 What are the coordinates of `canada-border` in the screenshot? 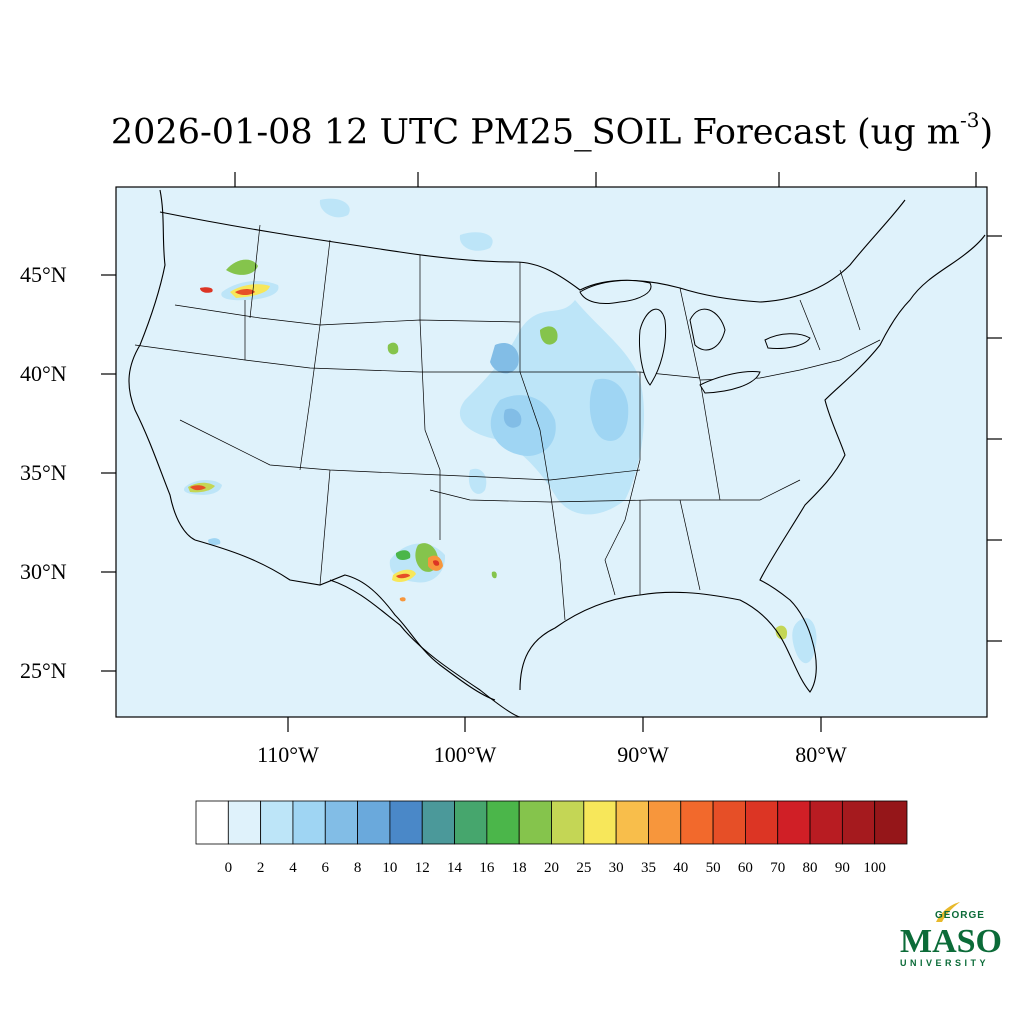 It's located at (532, 251).